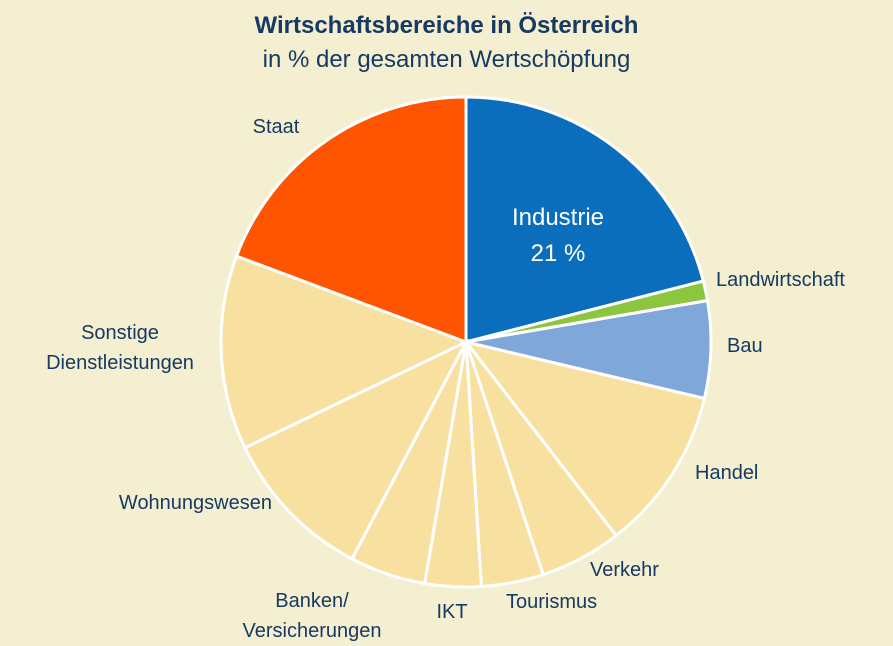 The image size is (893, 646). Describe the element at coordinates (558, 217) in the screenshot. I see `slice-label: Industrie` at that location.